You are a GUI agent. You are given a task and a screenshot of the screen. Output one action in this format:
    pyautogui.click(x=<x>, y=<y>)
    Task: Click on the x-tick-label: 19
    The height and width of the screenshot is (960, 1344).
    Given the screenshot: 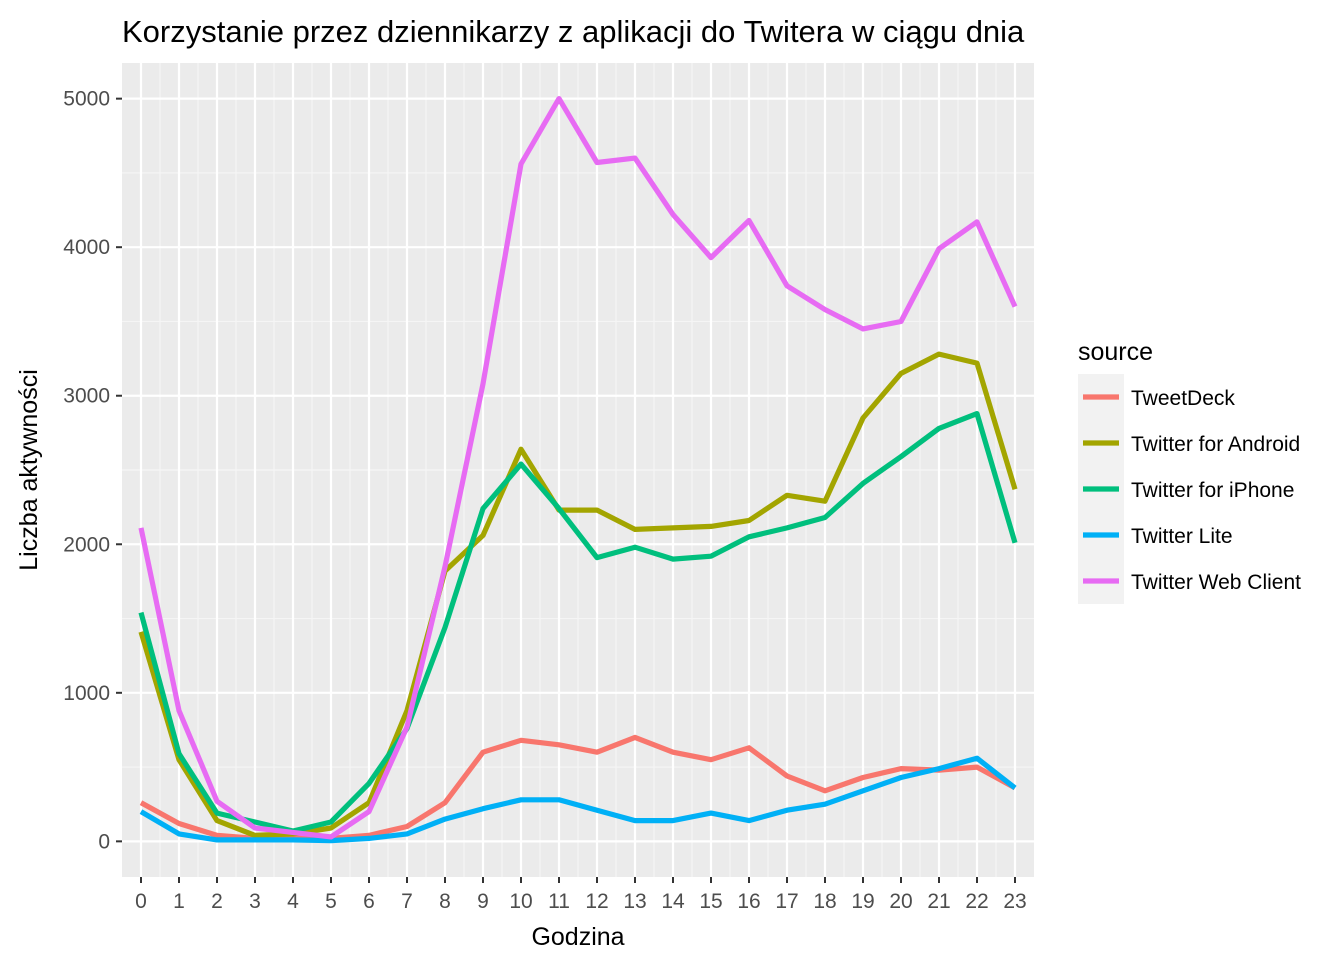 What is the action you would take?
    pyautogui.click(x=862, y=901)
    